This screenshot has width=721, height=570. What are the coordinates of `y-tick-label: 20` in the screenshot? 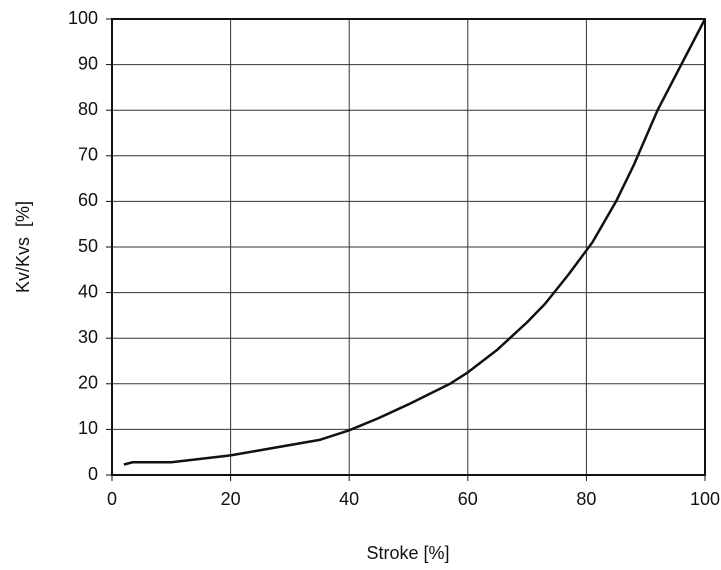 It's located at (88, 383).